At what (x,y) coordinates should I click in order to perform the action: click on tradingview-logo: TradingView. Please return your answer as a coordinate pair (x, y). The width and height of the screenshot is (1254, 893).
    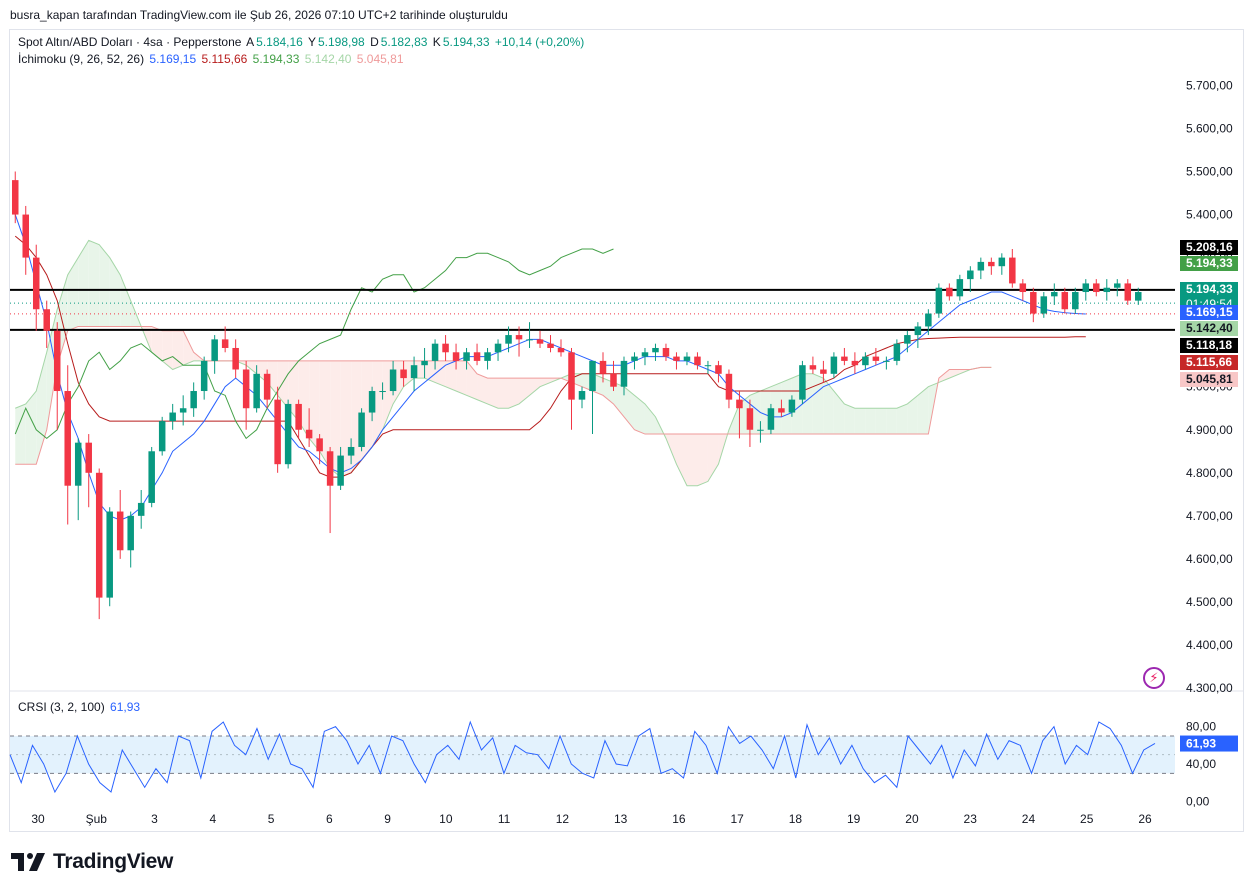
    Looking at the image, I should click on (92, 862).